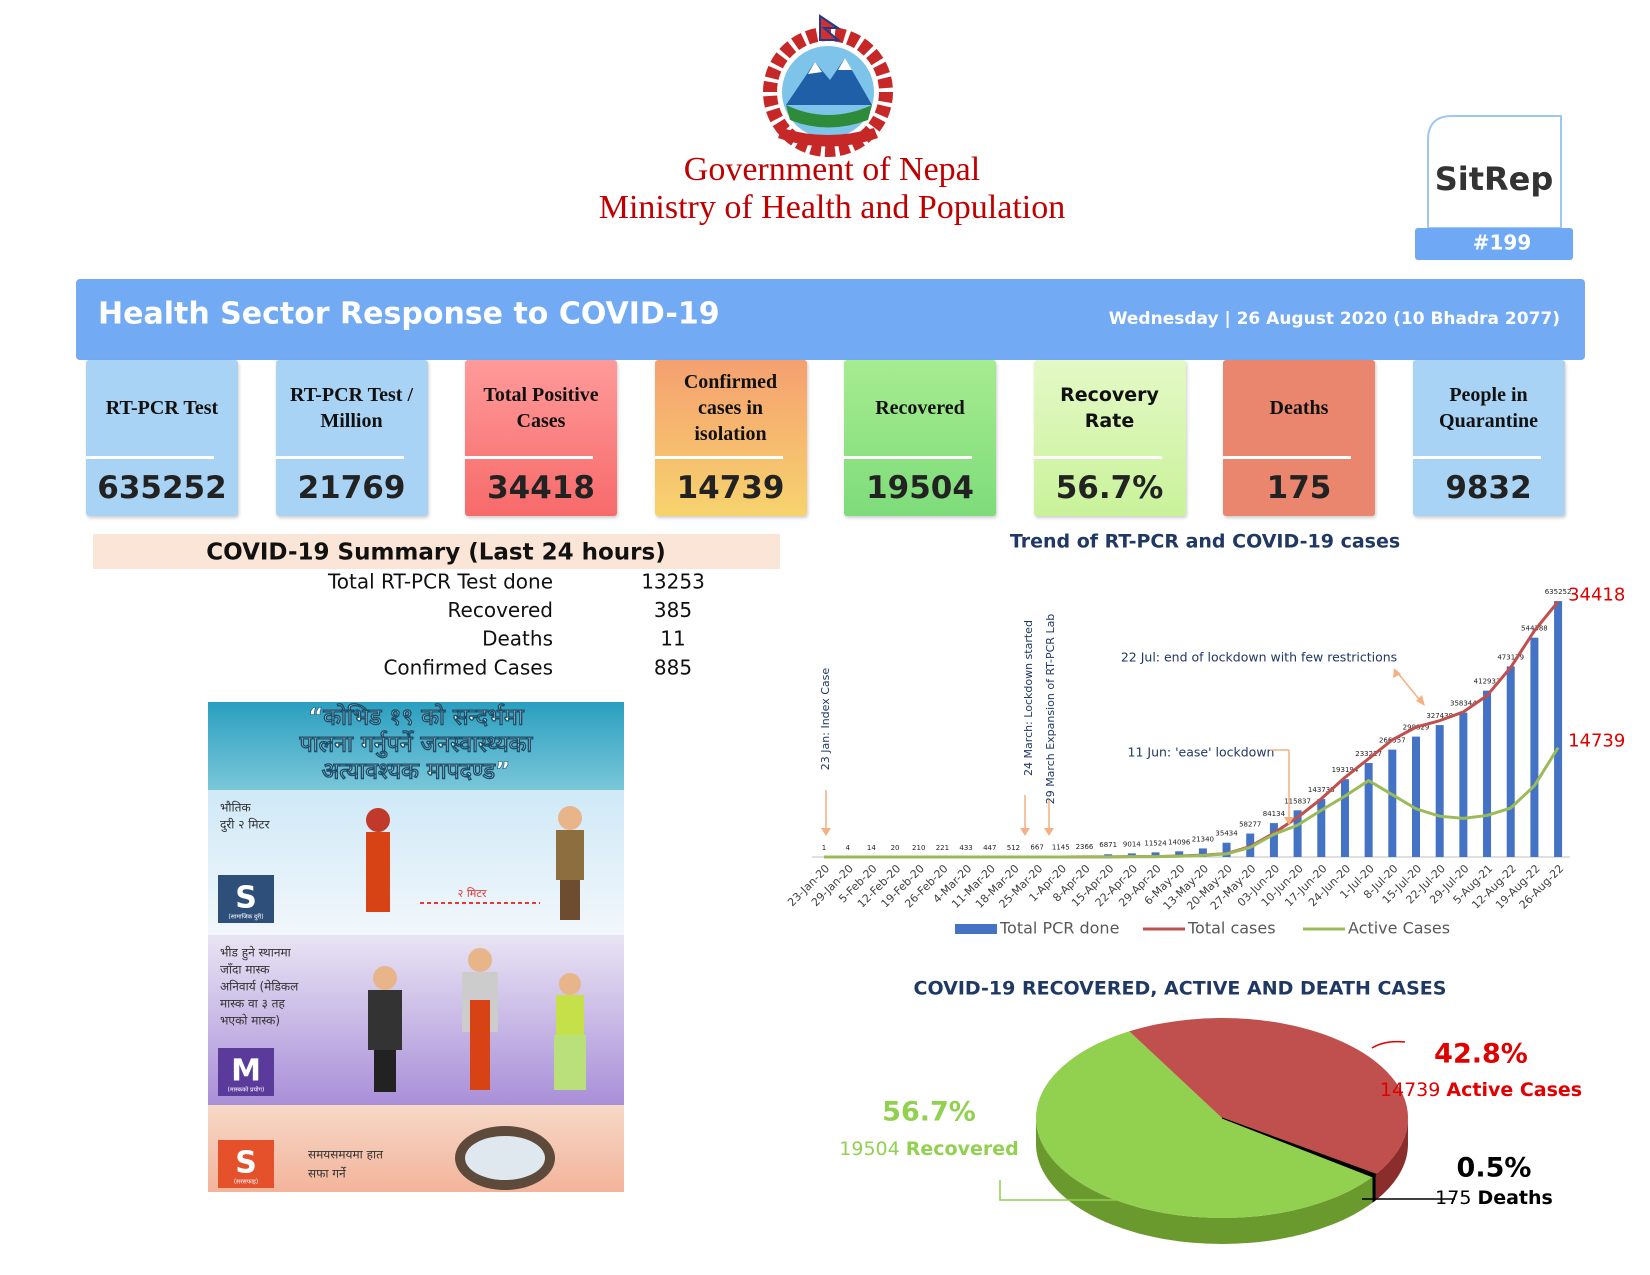  Describe the element at coordinates (1494, 172) in the screenshot. I see `sitrep-box` at that location.